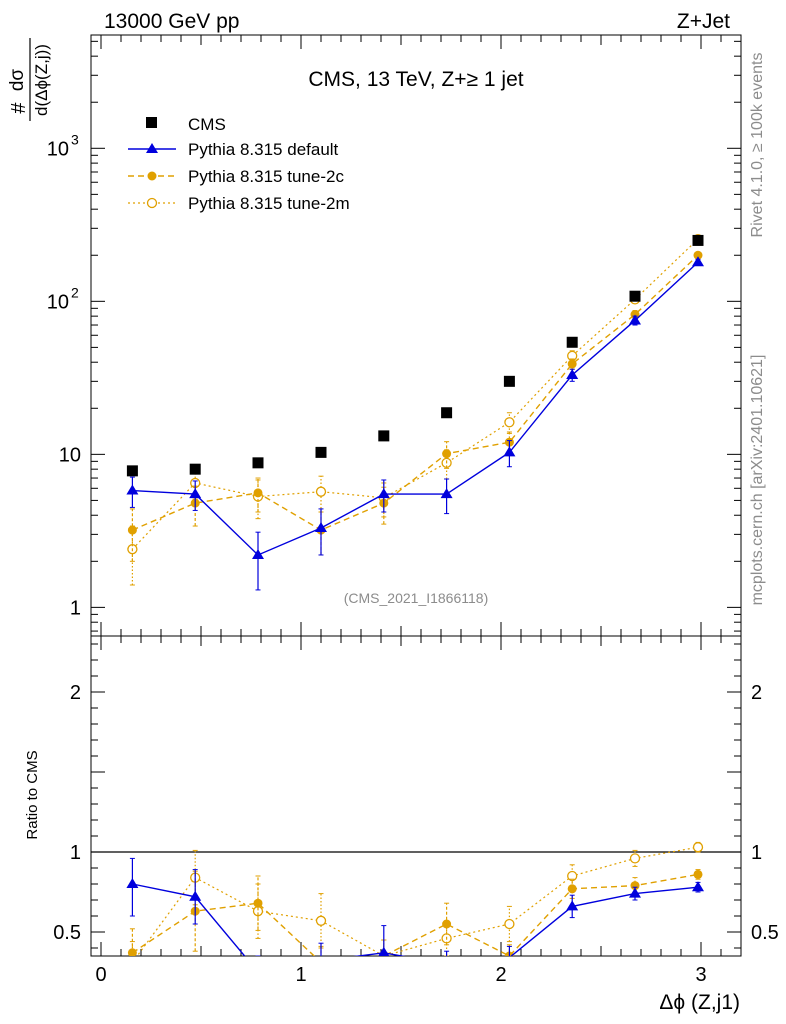 The width and height of the screenshot is (786, 1024). What do you see at coordinates (756, 693) in the screenshot?
I see `ratio-ytick-label-right: 2` at bounding box center [756, 693].